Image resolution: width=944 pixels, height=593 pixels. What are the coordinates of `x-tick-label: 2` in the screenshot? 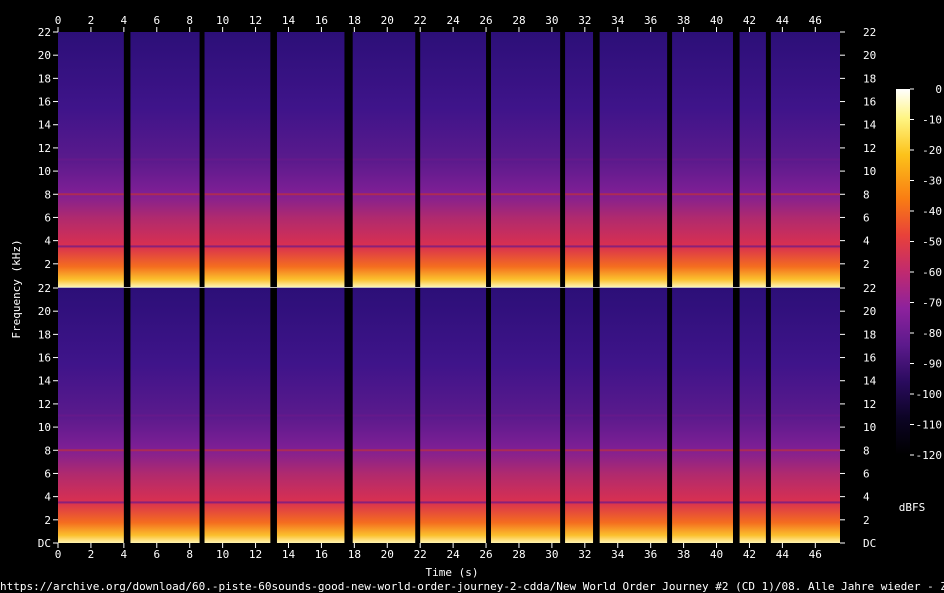 It's located at (91, 554).